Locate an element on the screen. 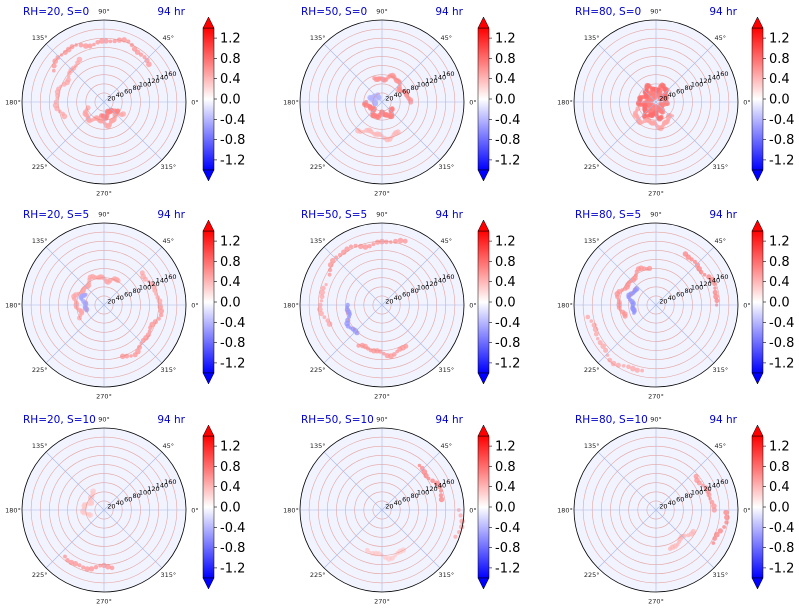 Image resolution: width=799 pixels, height=612 pixels. angle-tick-label-0: 0° is located at coordinates (472, 306).